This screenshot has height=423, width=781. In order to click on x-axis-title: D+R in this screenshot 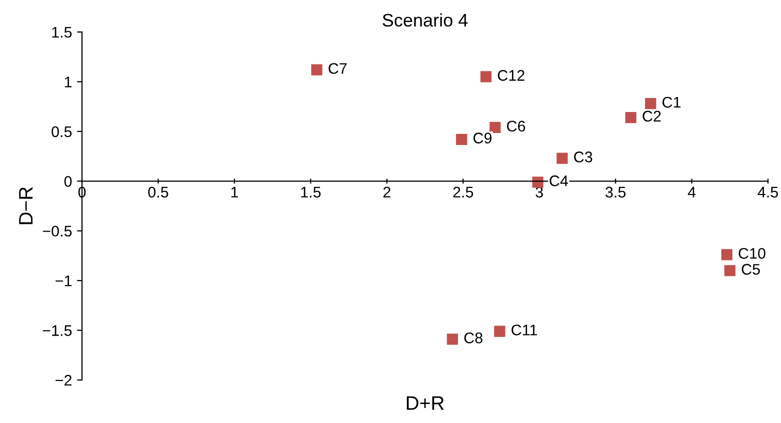, I will do `click(425, 403)`.